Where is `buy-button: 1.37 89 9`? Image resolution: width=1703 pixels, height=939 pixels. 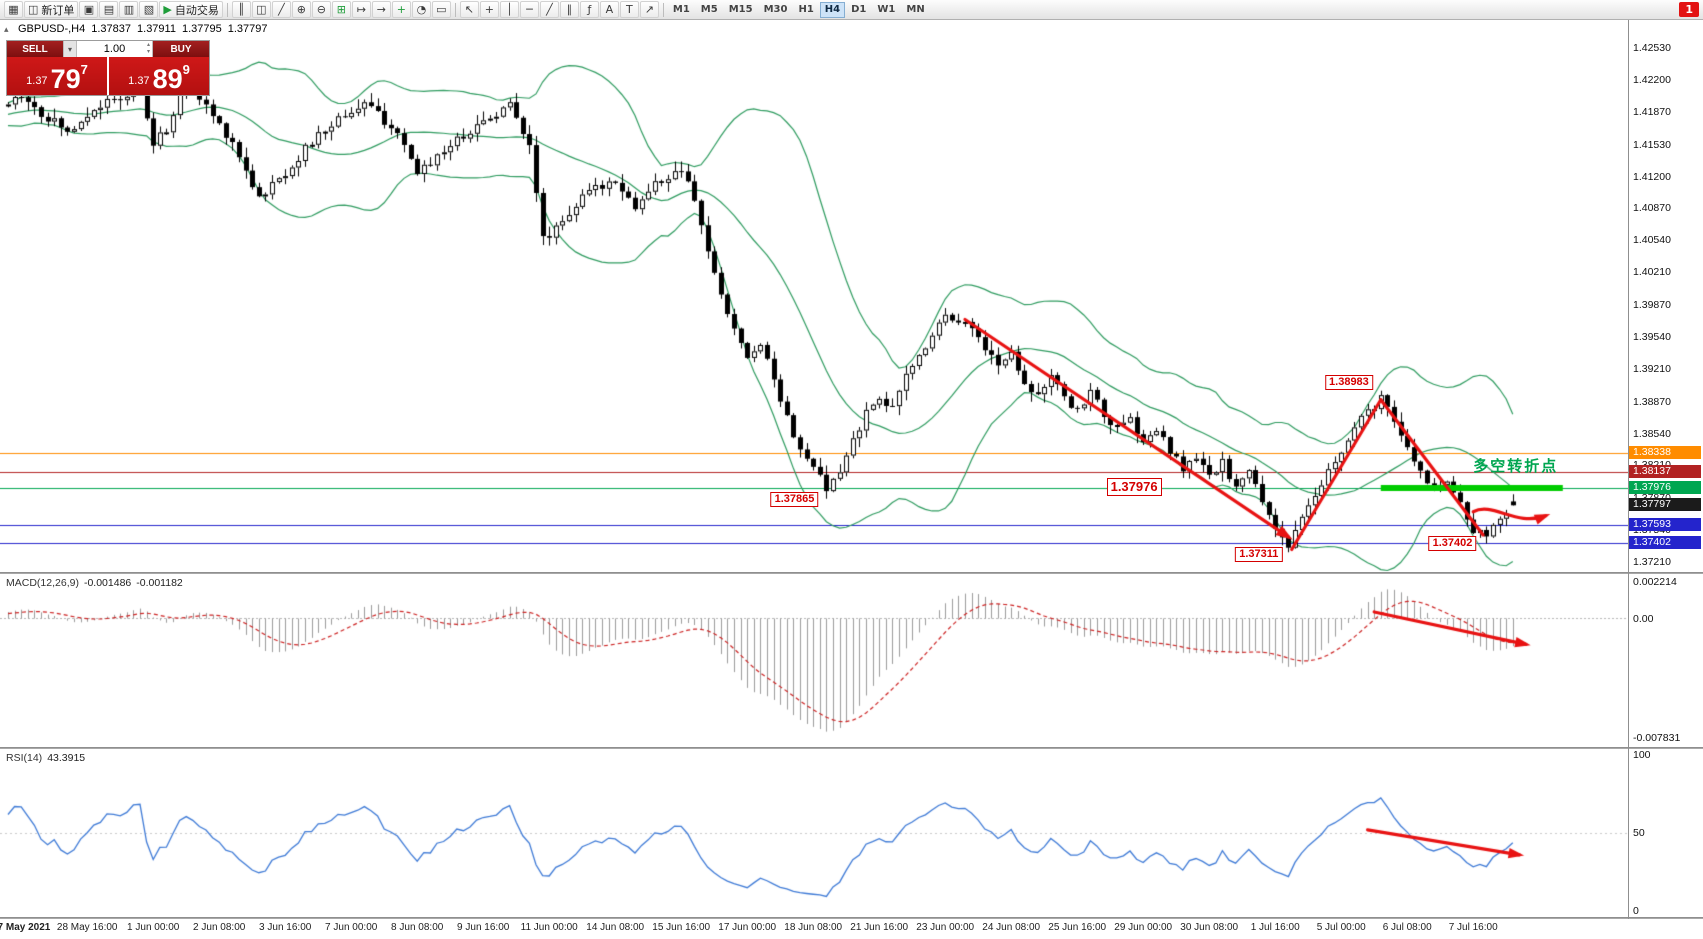 buy-button: 1.37 89 9 is located at coordinates (159, 76).